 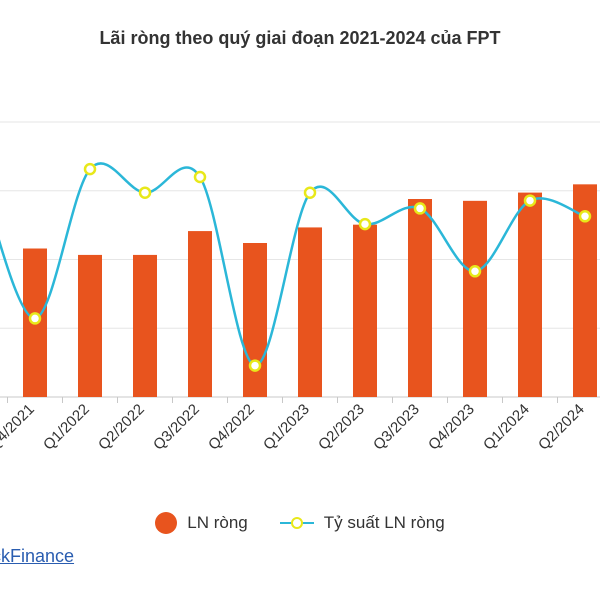 What do you see at coordinates (121, 427) in the screenshot?
I see `x-tick-label: Q2/2022` at bounding box center [121, 427].